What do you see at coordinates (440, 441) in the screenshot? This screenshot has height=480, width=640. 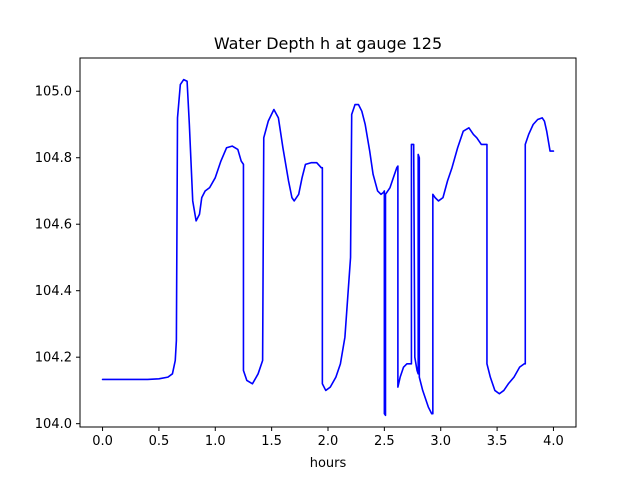 I see `x-tick-label: 3.0` at bounding box center [440, 441].